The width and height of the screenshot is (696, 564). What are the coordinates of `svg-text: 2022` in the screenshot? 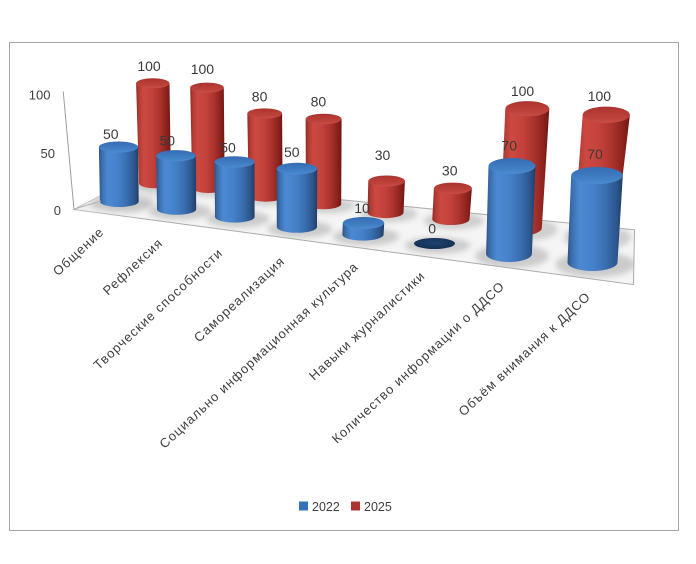 It's located at (326, 507).